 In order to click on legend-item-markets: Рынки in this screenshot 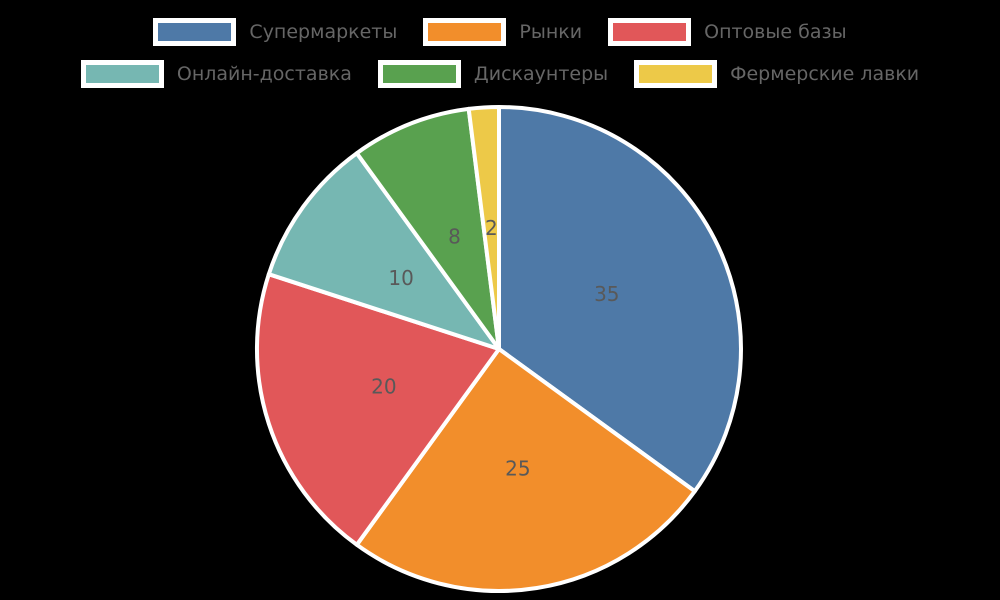, I will do `click(502, 32)`.